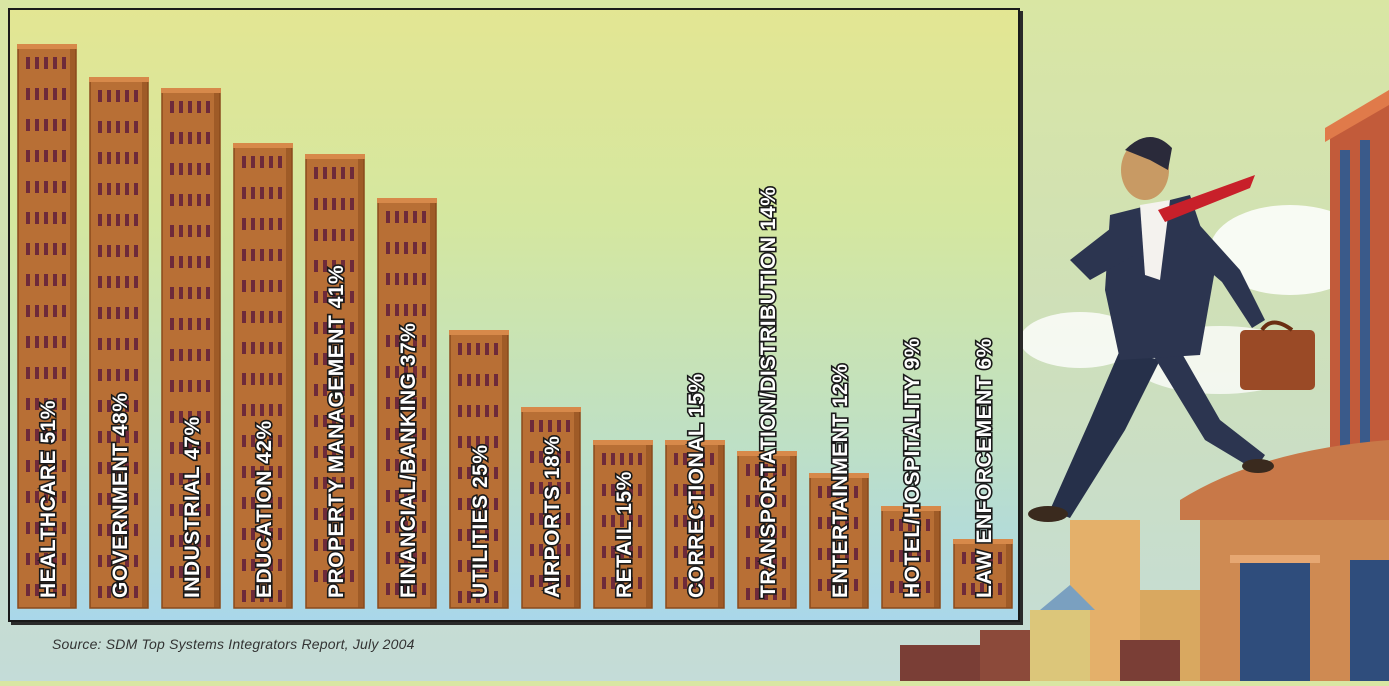  What do you see at coordinates (47, 327) in the screenshot?
I see `bar` at bounding box center [47, 327].